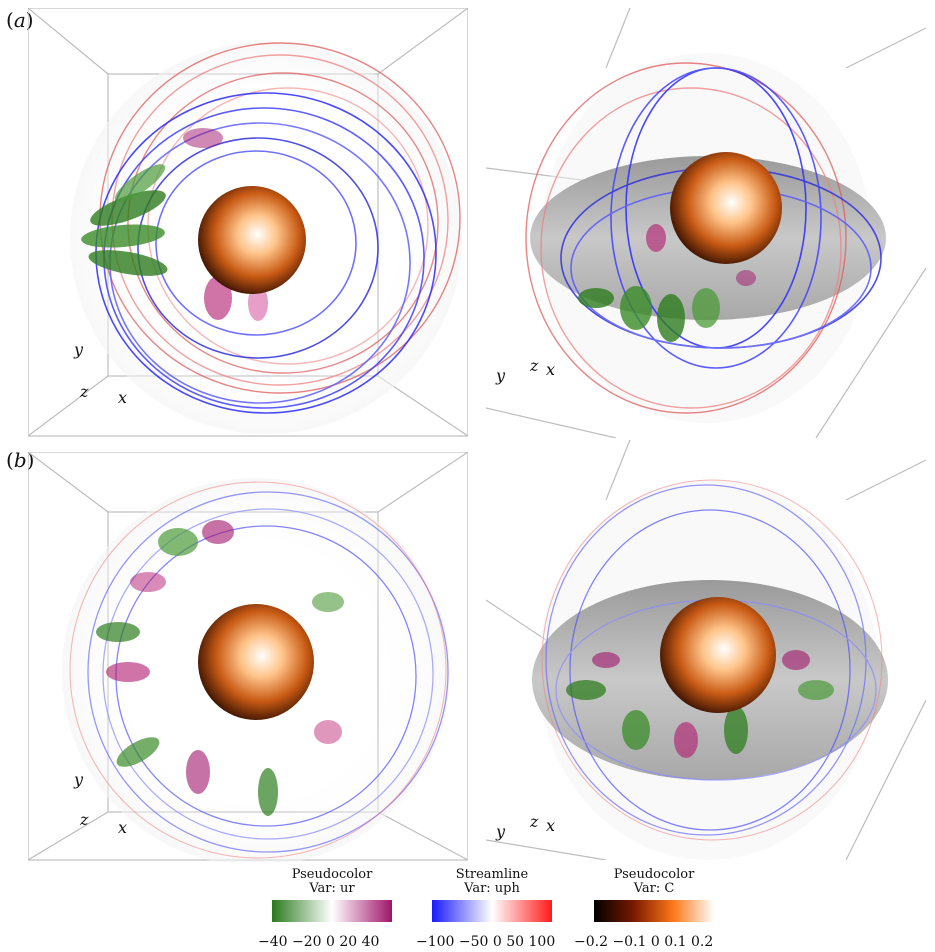 The width and height of the screenshot is (935, 952). I want to click on legend-ur-ticks: −40 −20 0 20 40, so click(319, 942).